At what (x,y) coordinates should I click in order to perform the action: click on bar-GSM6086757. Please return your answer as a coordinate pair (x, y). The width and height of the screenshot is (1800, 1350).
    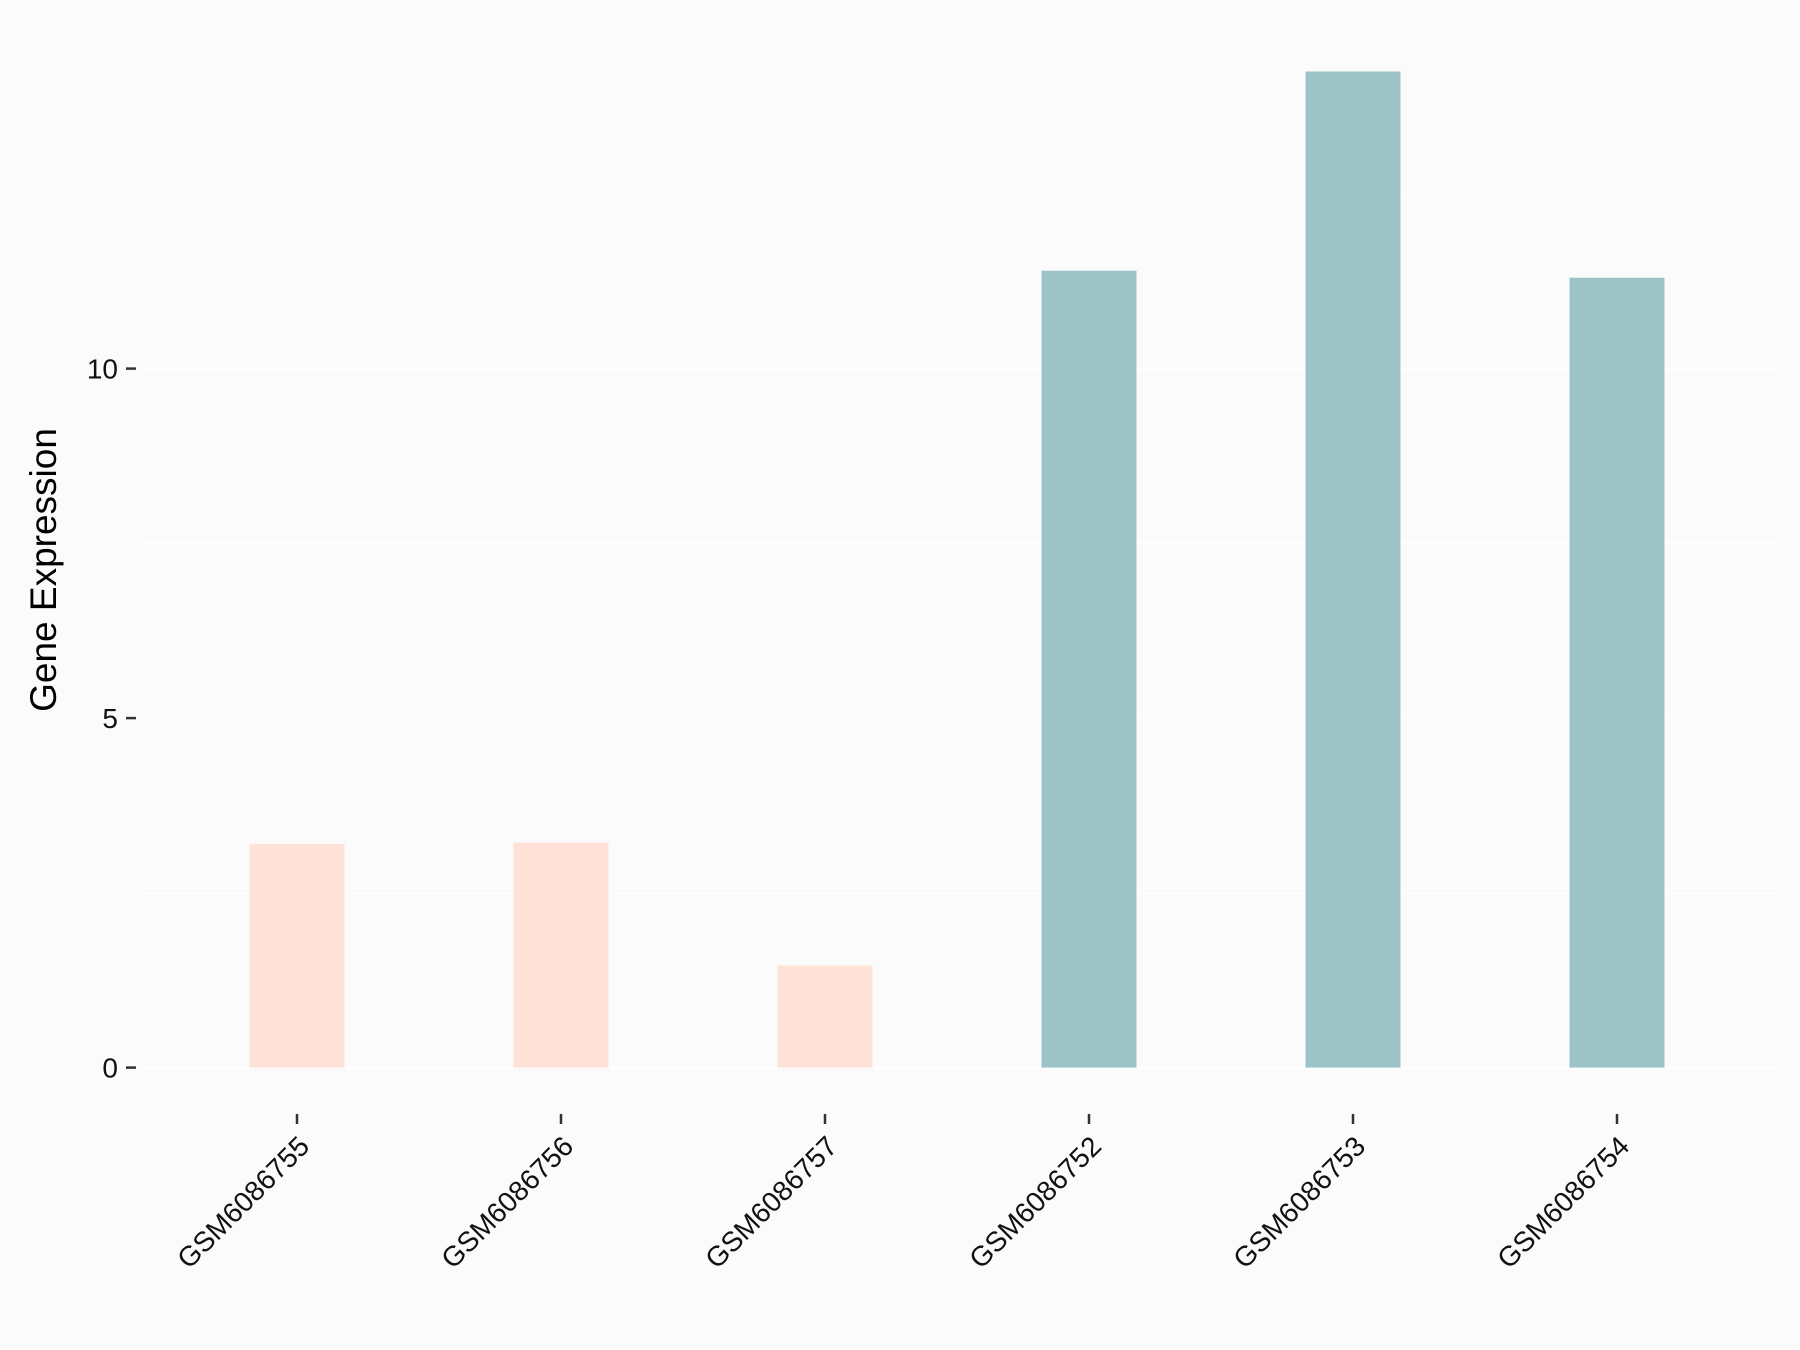
    Looking at the image, I should click on (825, 1016).